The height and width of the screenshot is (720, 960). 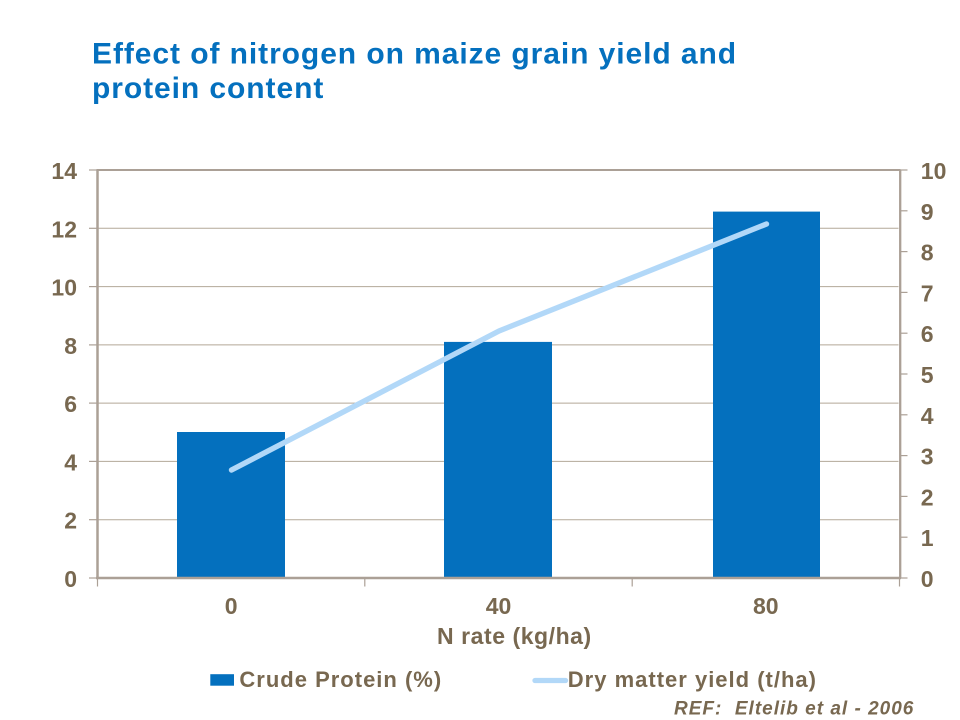 What do you see at coordinates (64, 171) in the screenshot?
I see `svg-text: 14` at bounding box center [64, 171].